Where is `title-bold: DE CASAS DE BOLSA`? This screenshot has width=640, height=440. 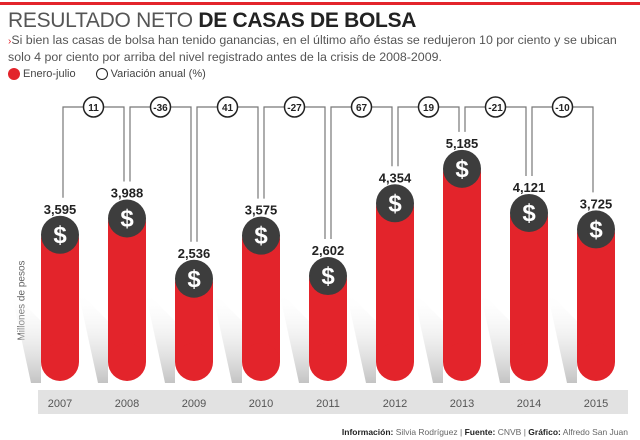
title-bold: DE CASAS DE BOLSA is located at coordinates (307, 20).